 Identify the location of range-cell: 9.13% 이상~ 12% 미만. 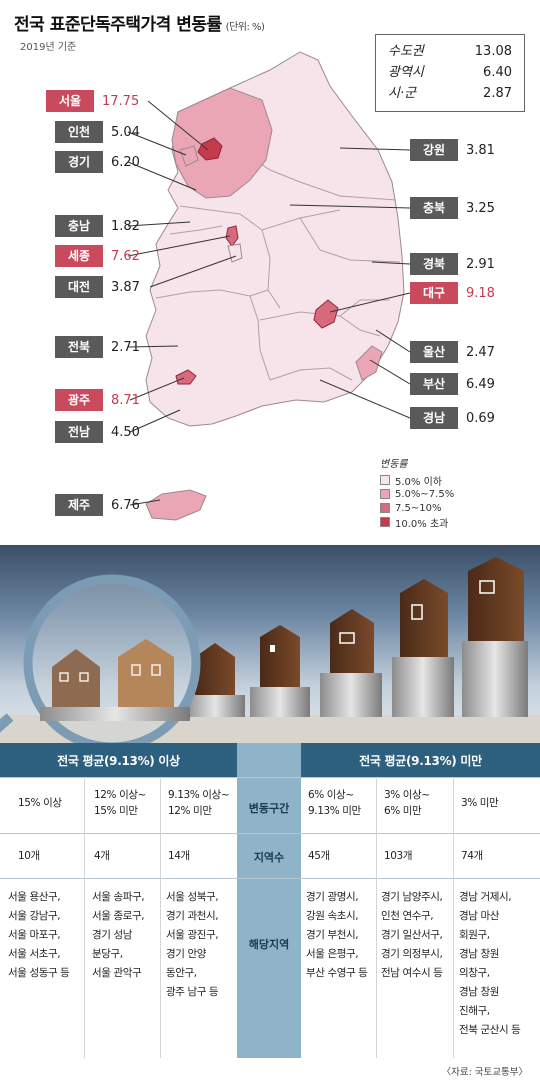
(199, 803).